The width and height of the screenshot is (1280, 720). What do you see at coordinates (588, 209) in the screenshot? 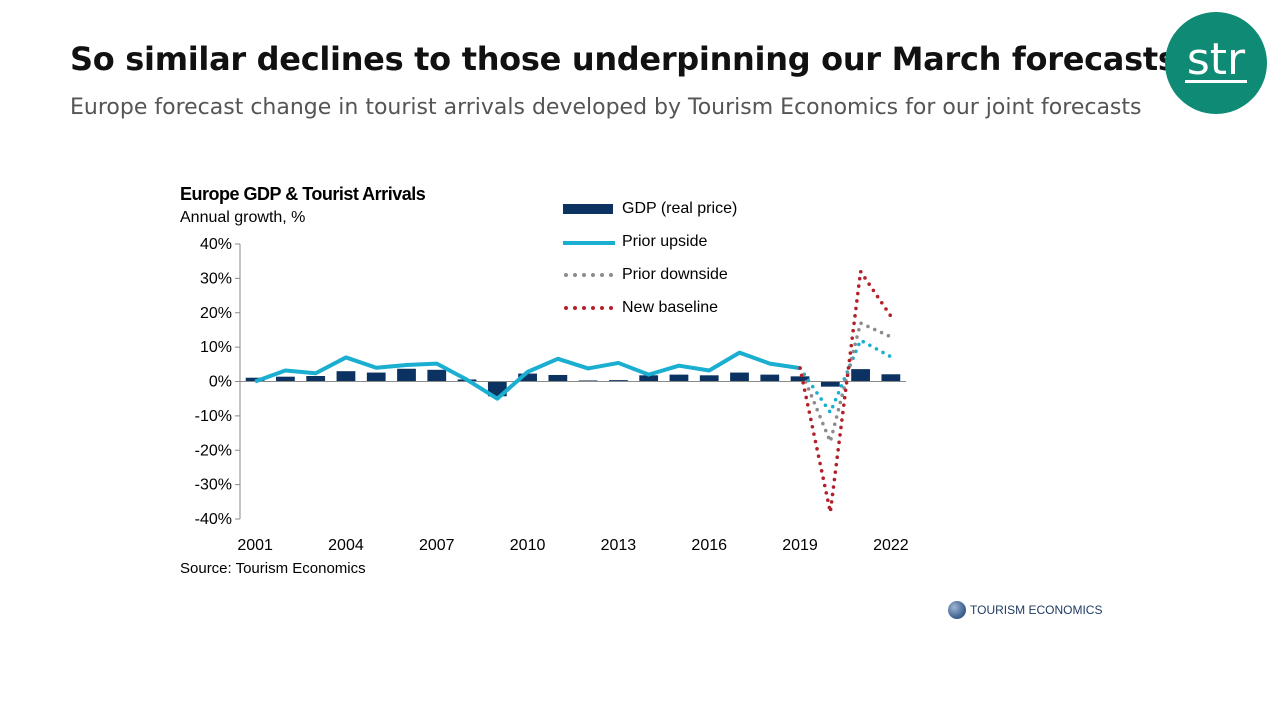
I see `legend-swatch-gdp` at bounding box center [588, 209].